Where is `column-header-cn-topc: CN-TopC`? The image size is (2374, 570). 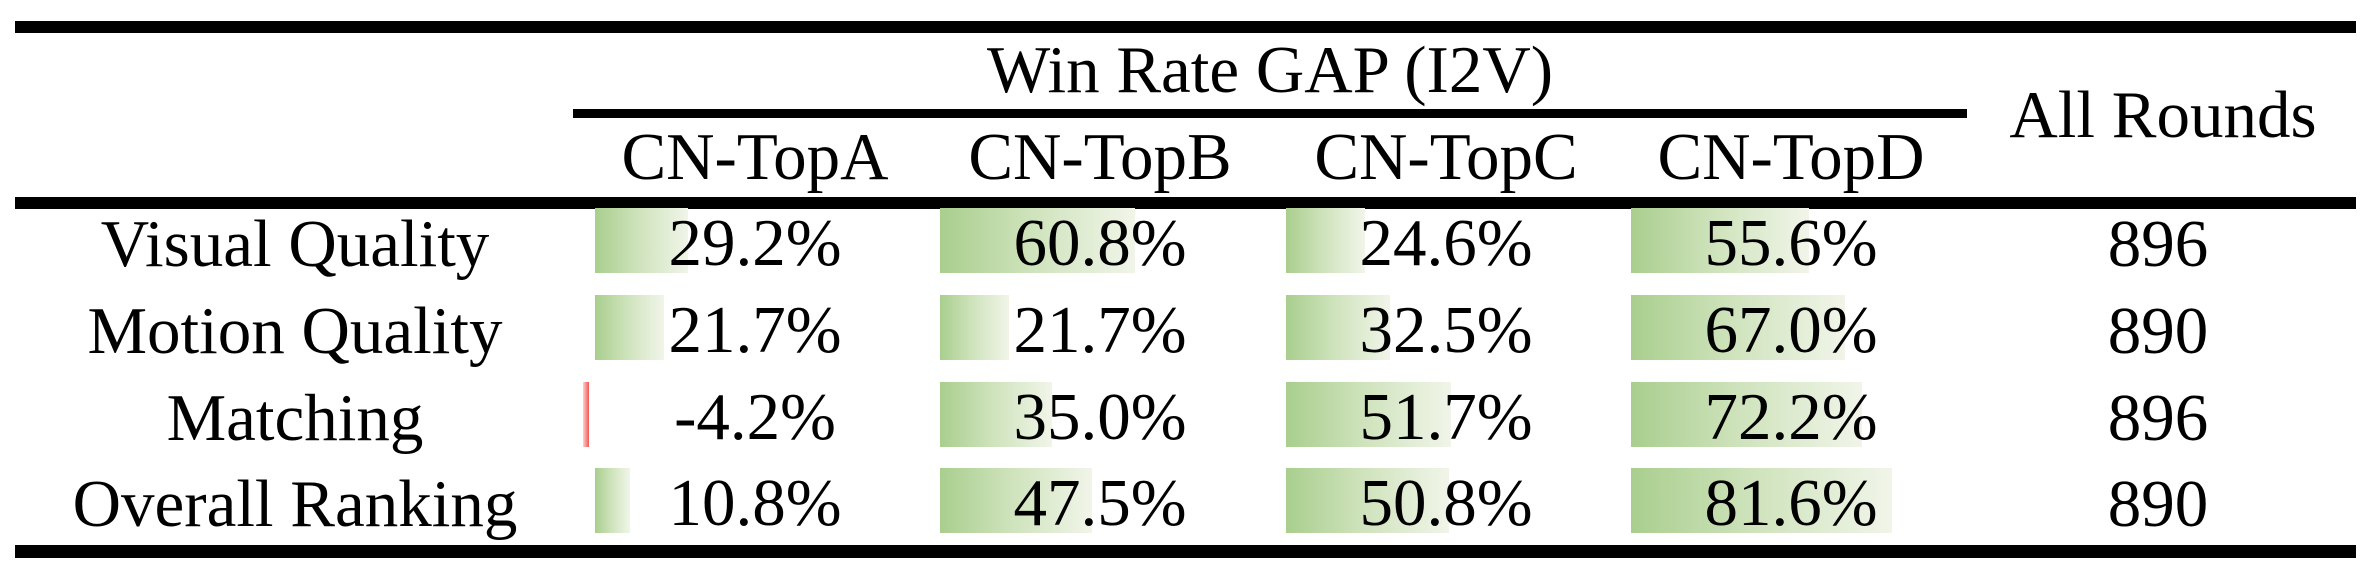 column-header-cn-topc: CN-TopC is located at coordinates (1446, 157).